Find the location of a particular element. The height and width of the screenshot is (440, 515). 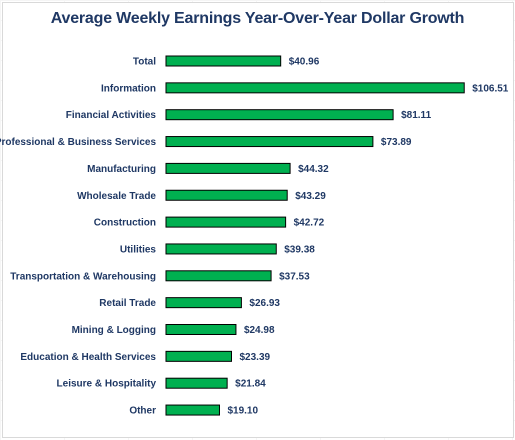

category-label: Education & Health Services is located at coordinates (88, 357).